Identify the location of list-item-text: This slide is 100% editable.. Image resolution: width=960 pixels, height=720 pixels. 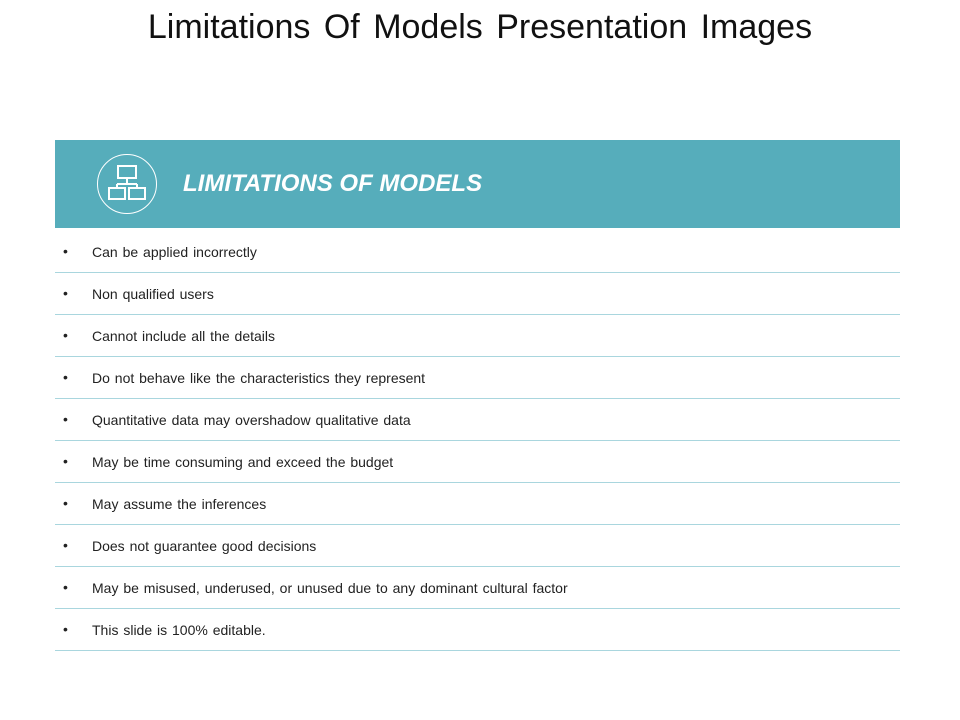
(179, 630).